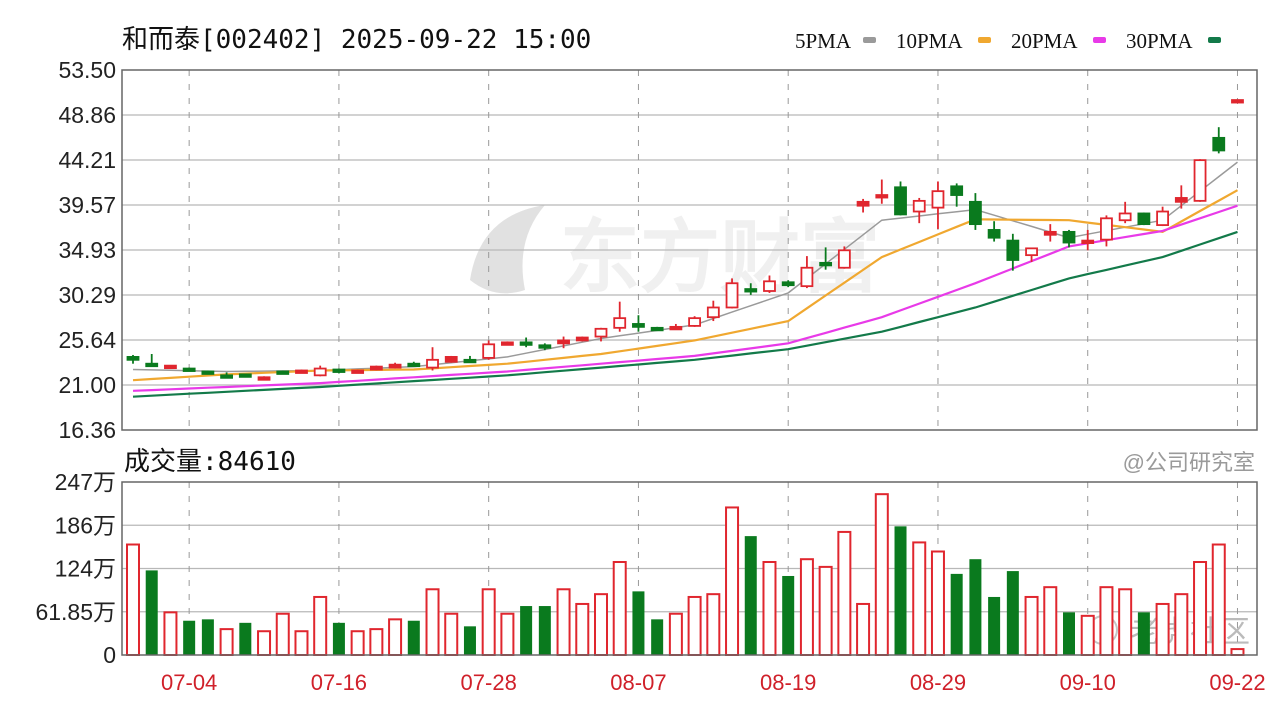 Image resolution: width=1284 pixels, height=708 pixels. Describe the element at coordinates (1237, 682) in the screenshot. I see `date-label: 09-22` at that location.